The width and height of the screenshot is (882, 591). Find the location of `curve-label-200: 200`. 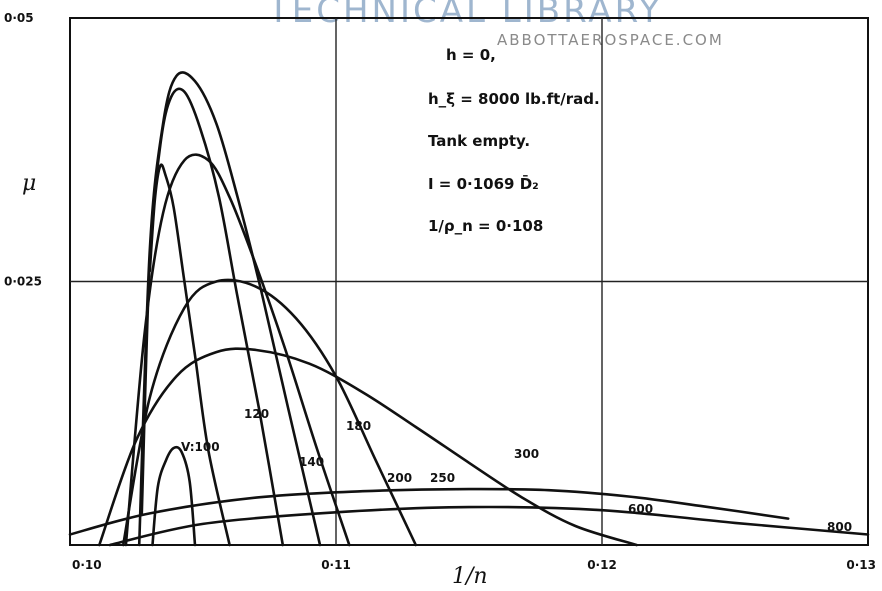

curve-label-200: 200 is located at coordinates (399, 478).